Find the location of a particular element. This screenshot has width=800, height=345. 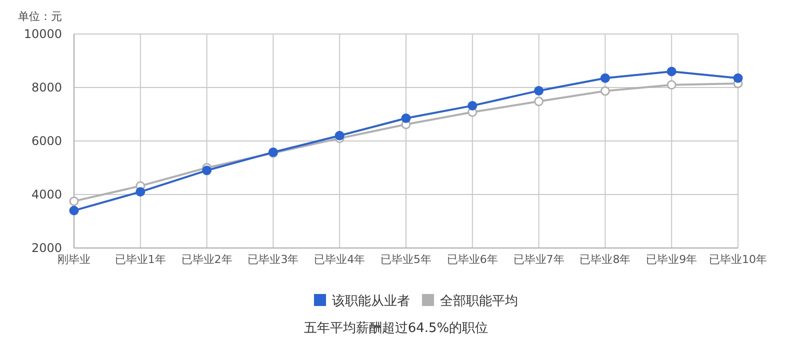

x-tick-label: 已毕业10年 is located at coordinates (738, 259).